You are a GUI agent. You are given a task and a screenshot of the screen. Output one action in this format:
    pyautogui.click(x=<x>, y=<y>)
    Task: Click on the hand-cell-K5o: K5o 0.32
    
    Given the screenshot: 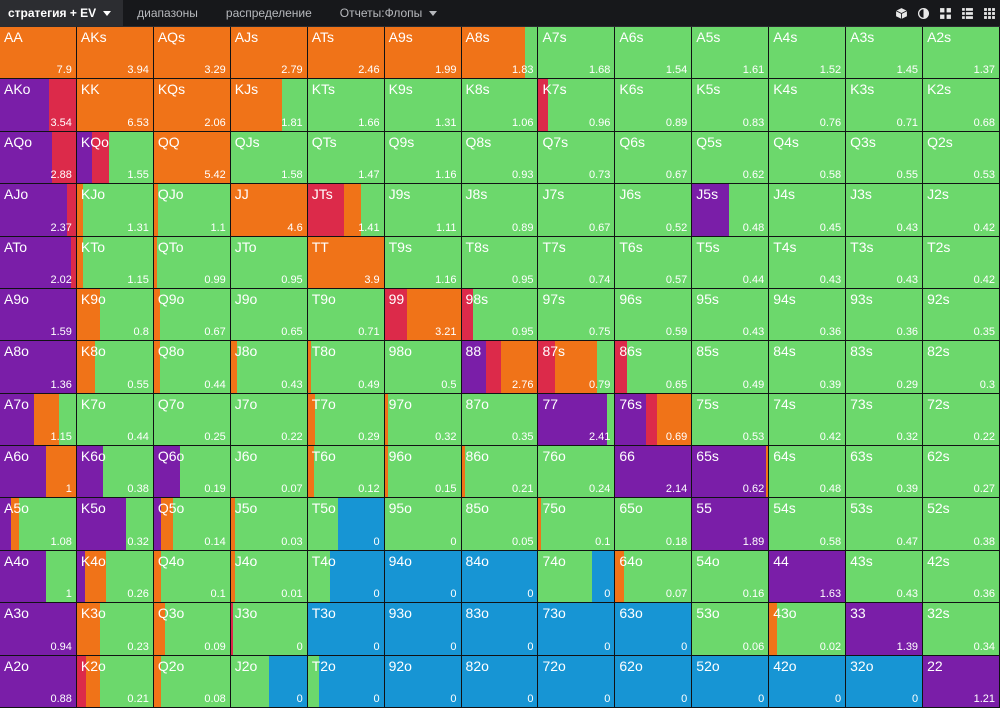 What is the action you would take?
    pyautogui.click(x=114, y=524)
    